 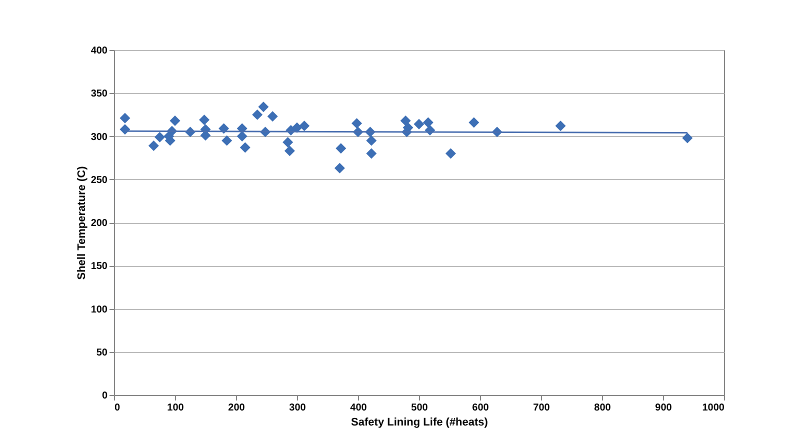 What do you see at coordinates (99, 137) in the screenshot?
I see `y-tick-label: 300` at bounding box center [99, 137].